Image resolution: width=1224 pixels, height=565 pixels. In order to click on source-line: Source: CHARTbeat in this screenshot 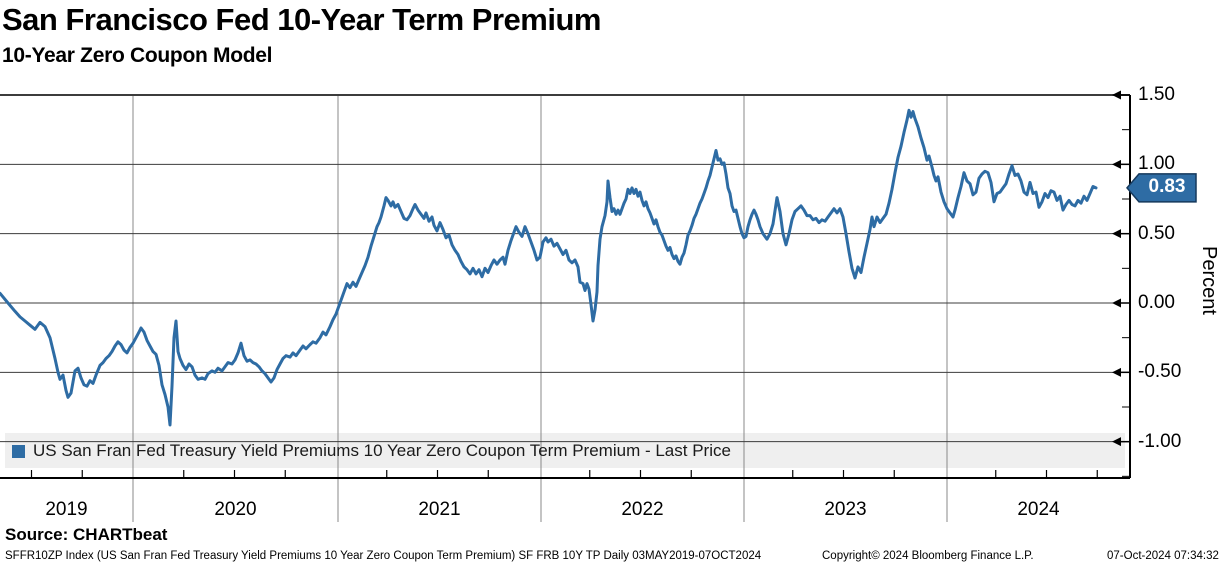, I will do `click(86, 534)`.